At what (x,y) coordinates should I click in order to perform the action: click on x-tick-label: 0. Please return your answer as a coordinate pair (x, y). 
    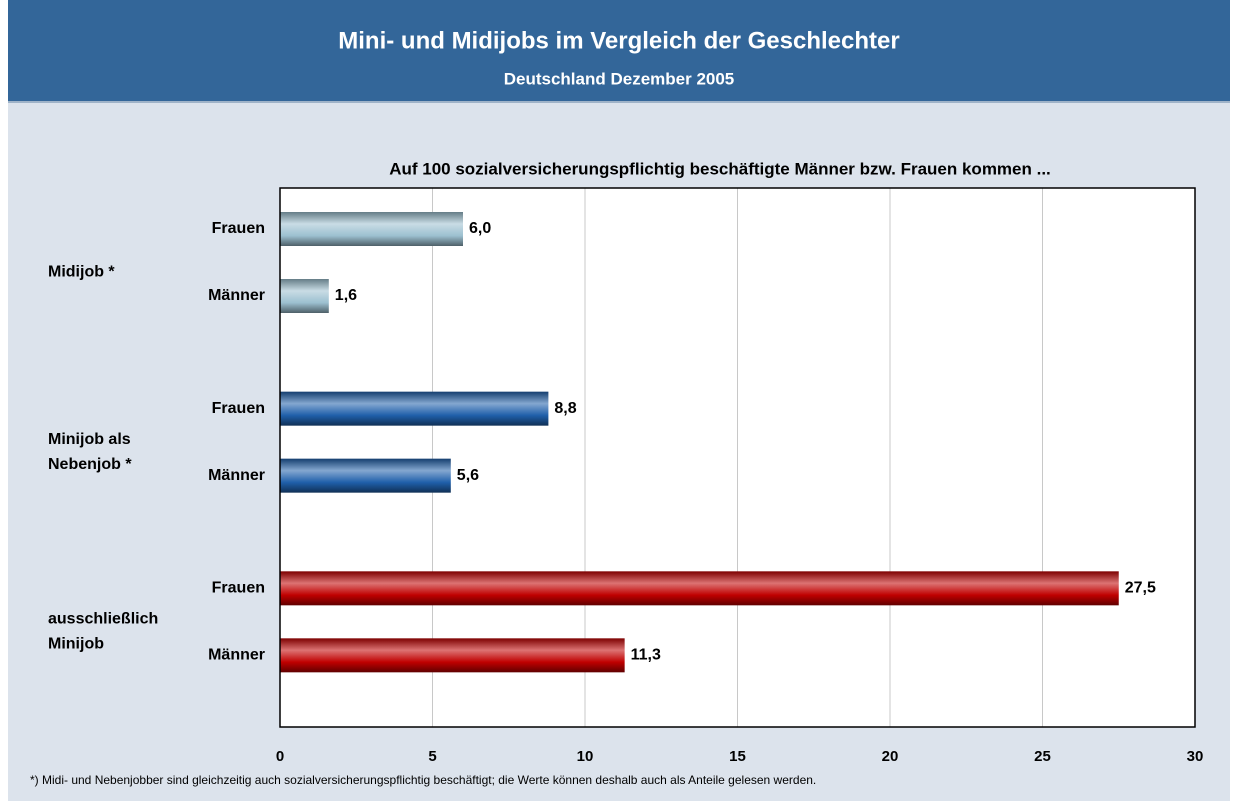
    Looking at the image, I should click on (280, 756).